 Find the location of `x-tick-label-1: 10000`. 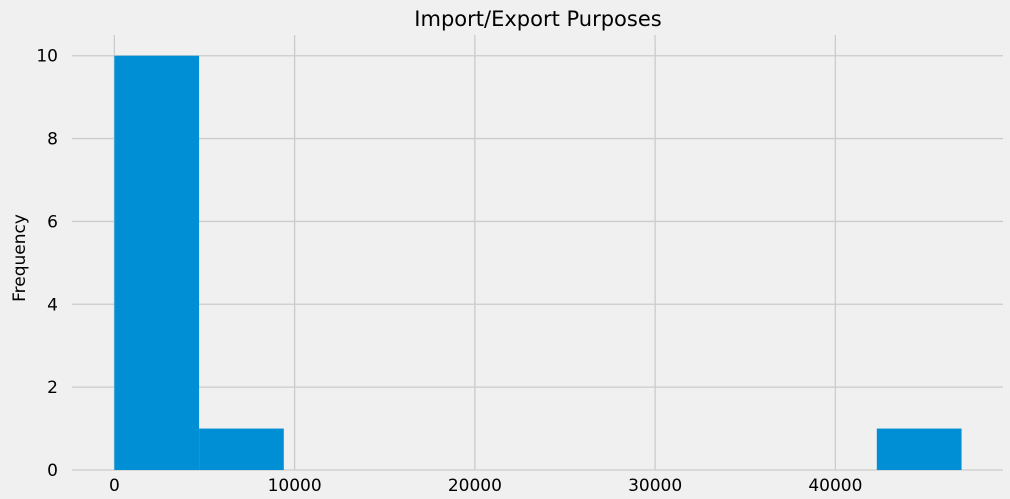

x-tick-label-1: 10000 is located at coordinates (295, 486).